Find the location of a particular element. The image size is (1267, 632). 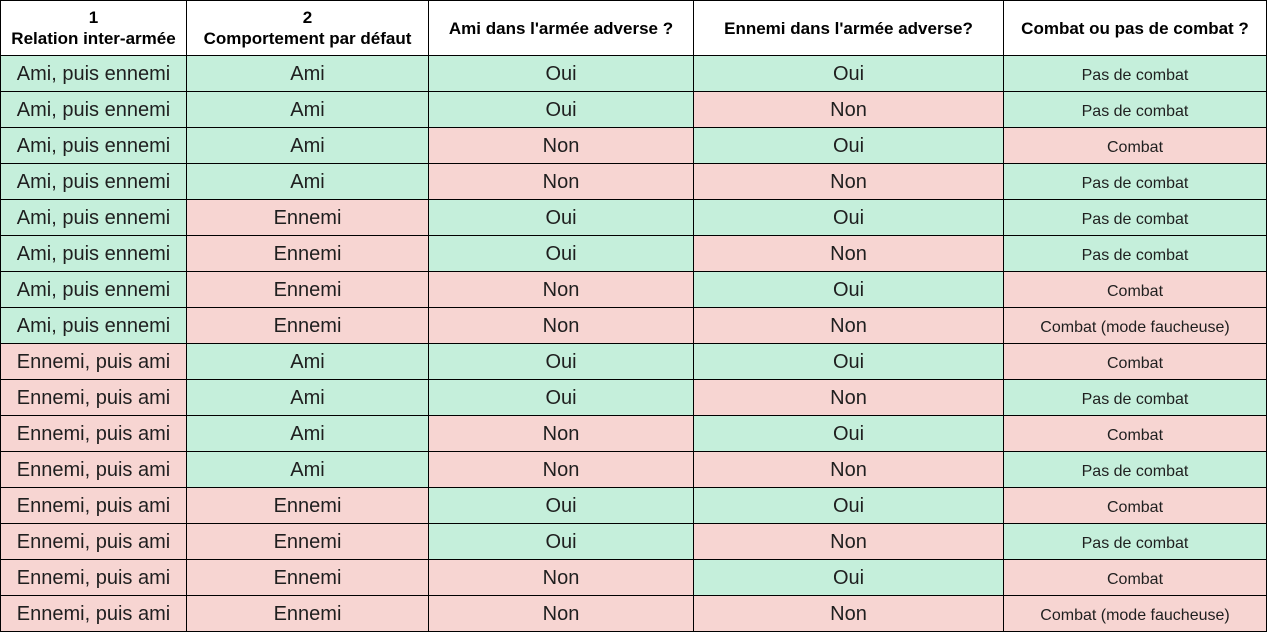

header-combat-outcome-title: Combat ou pas de combat ? is located at coordinates (1135, 28).